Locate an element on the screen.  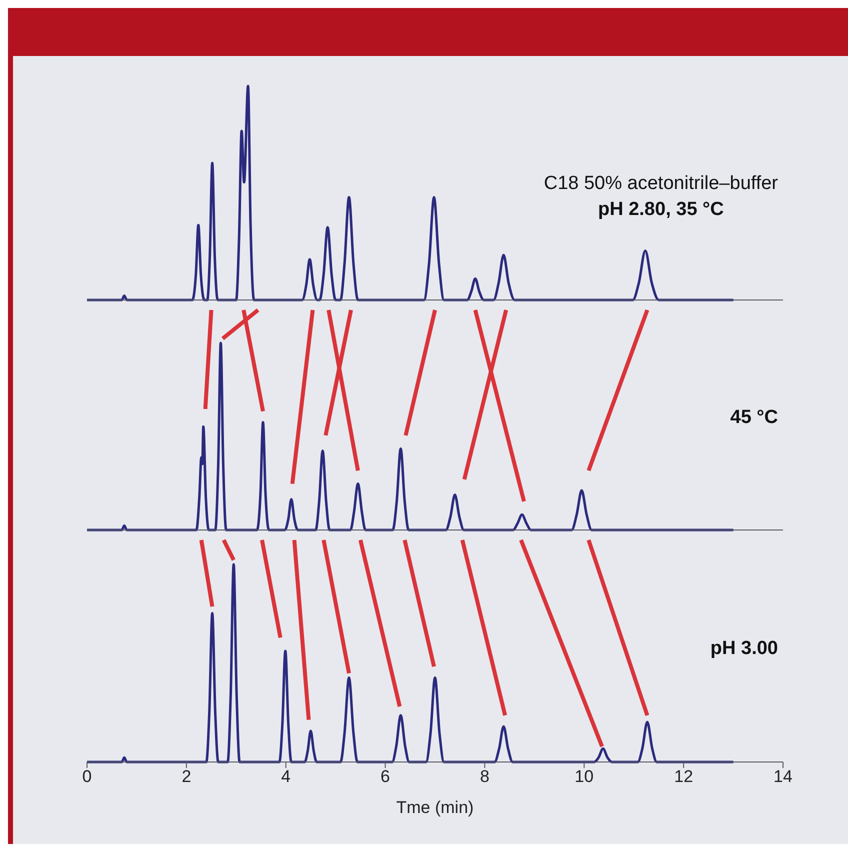
x-axis-title: Tme (min) is located at coordinates (435, 808).